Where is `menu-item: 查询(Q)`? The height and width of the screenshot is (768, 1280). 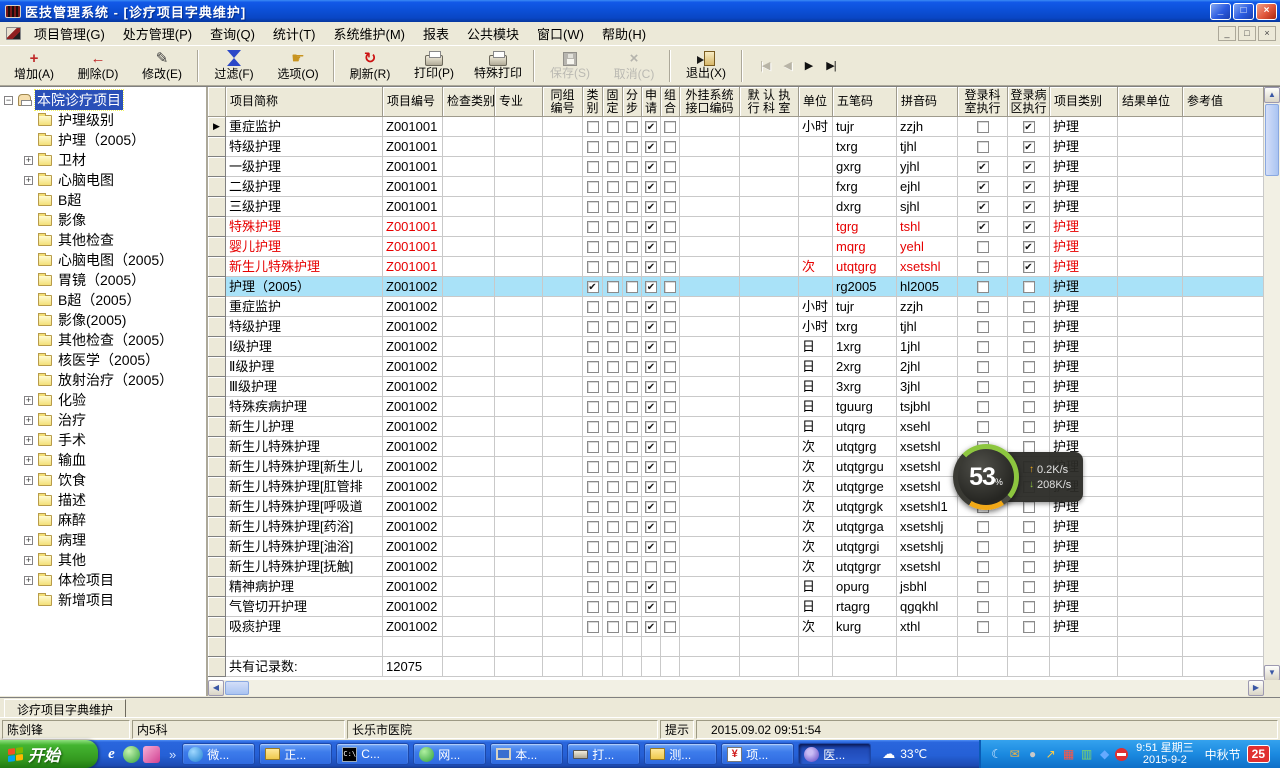 menu-item: 查询(Q) is located at coordinates (232, 34).